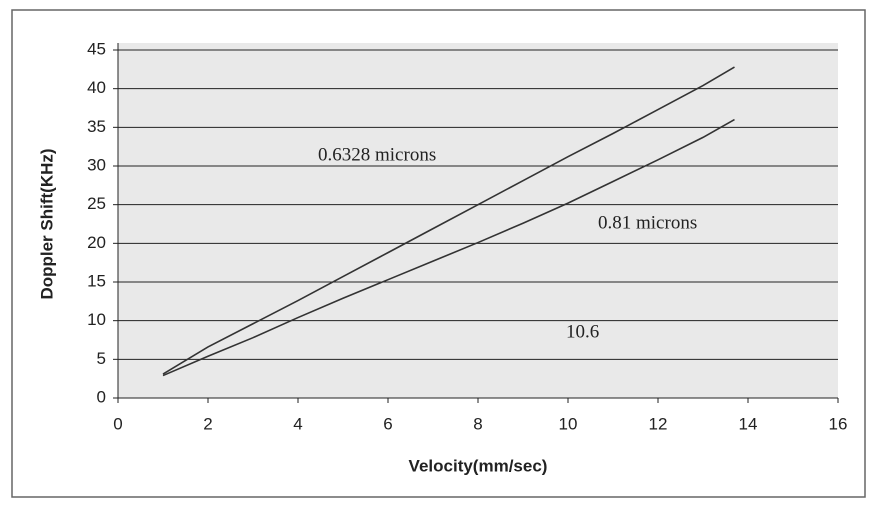  I want to click on x-tick-label: 10, so click(568, 423).